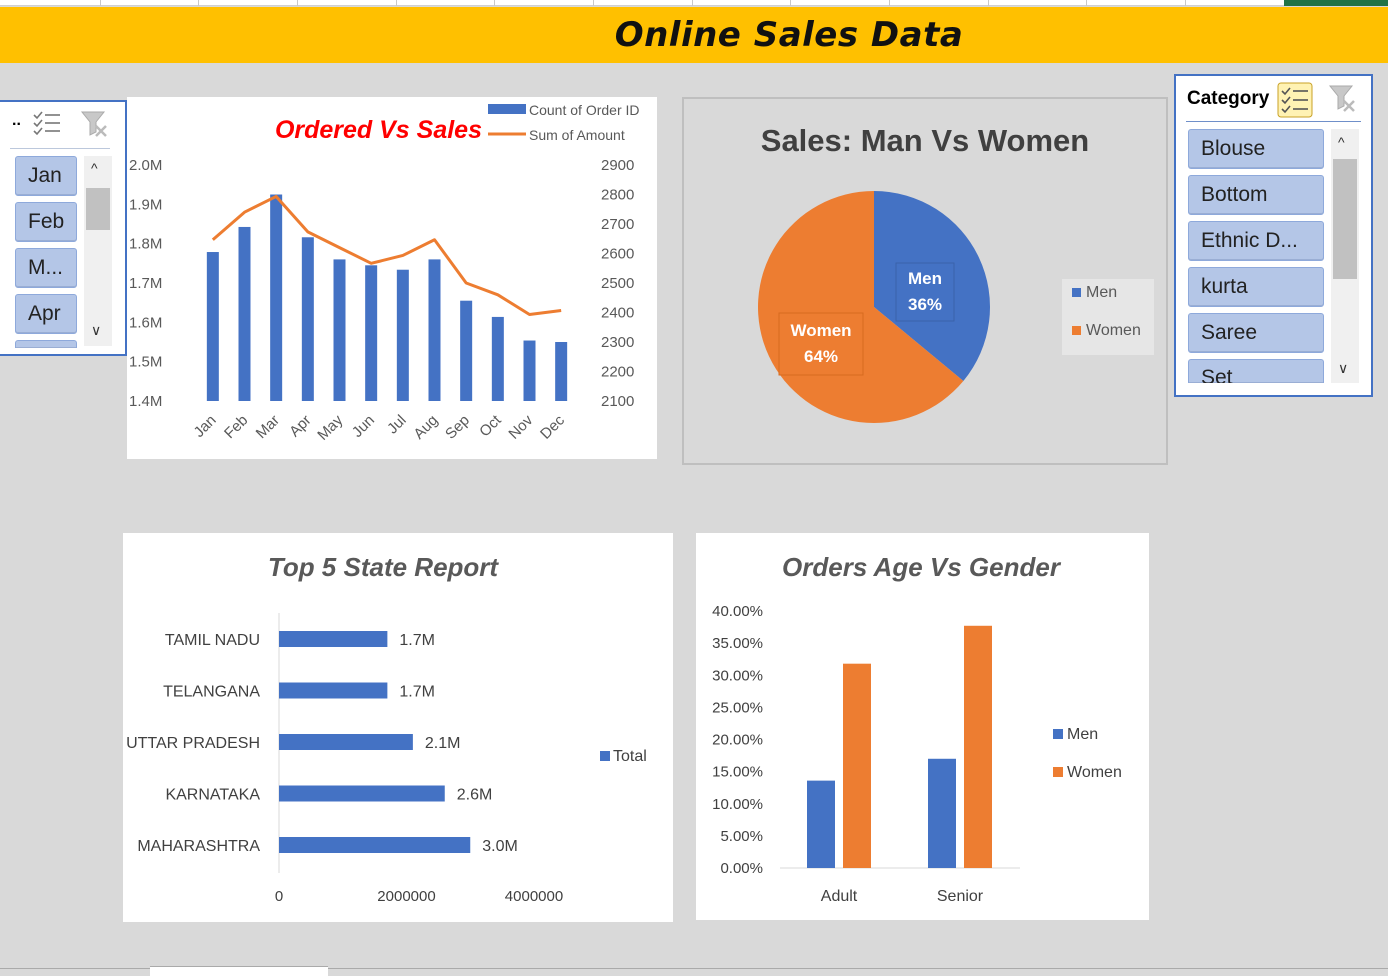 The height and width of the screenshot is (976, 1388). I want to click on age-y-tick-label: 30.00%, so click(737, 675).